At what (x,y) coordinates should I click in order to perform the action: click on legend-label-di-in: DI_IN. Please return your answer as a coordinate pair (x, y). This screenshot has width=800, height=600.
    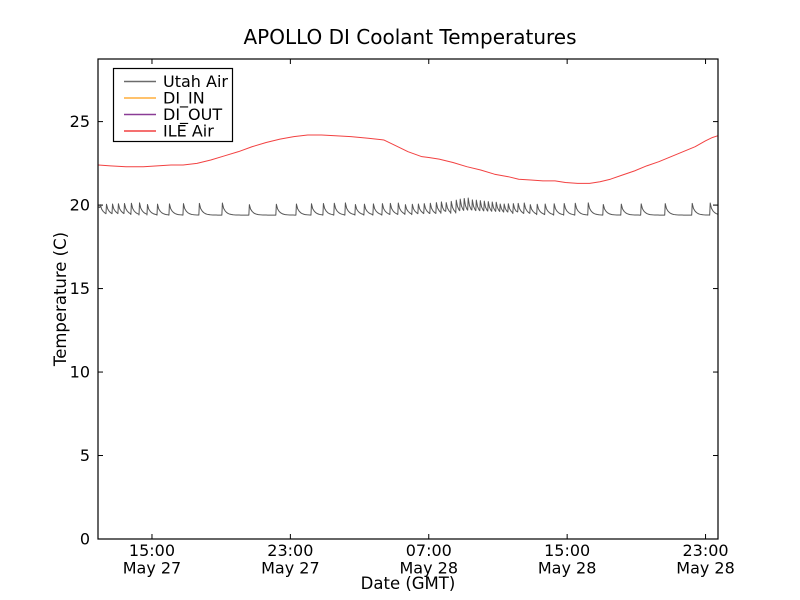
    Looking at the image, I should click on (184, 99).